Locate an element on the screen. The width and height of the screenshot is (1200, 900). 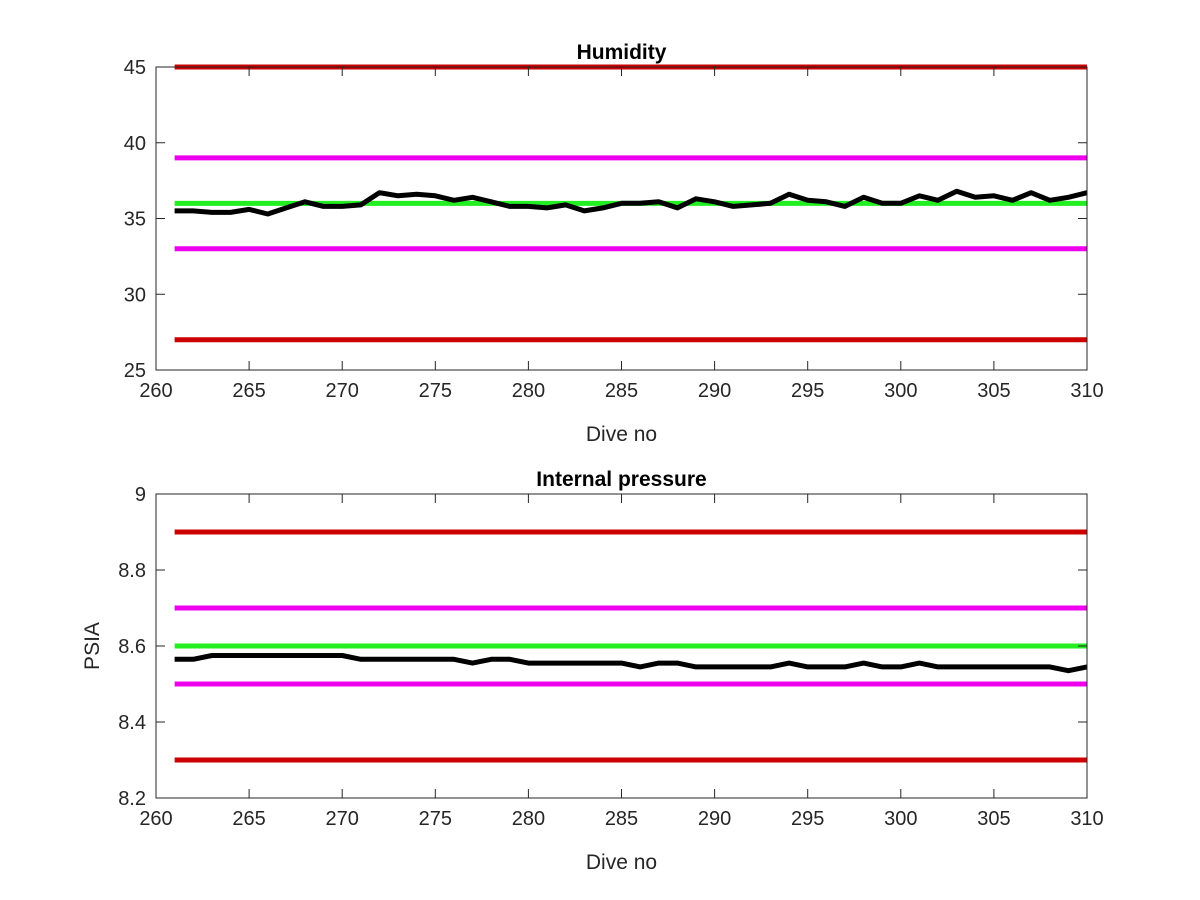
y-tick-label: 45 is located at coordinates (135, 68).